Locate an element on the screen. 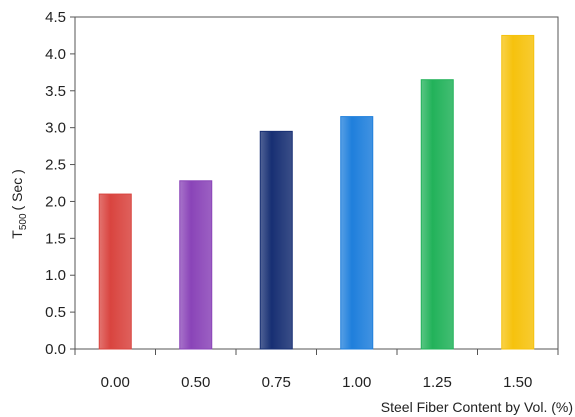  x-axis-label: Steel Fiber Content by Vol. (%) is located at coordinates (477, 407).